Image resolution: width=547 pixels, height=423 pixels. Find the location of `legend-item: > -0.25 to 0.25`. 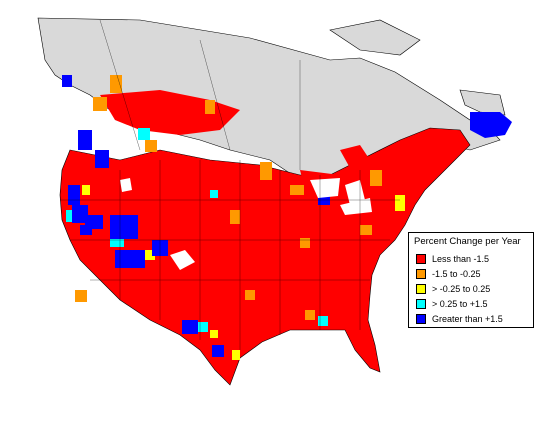

legend-item: > -0.25 to 0.25 is located at coordinates (474, 288).